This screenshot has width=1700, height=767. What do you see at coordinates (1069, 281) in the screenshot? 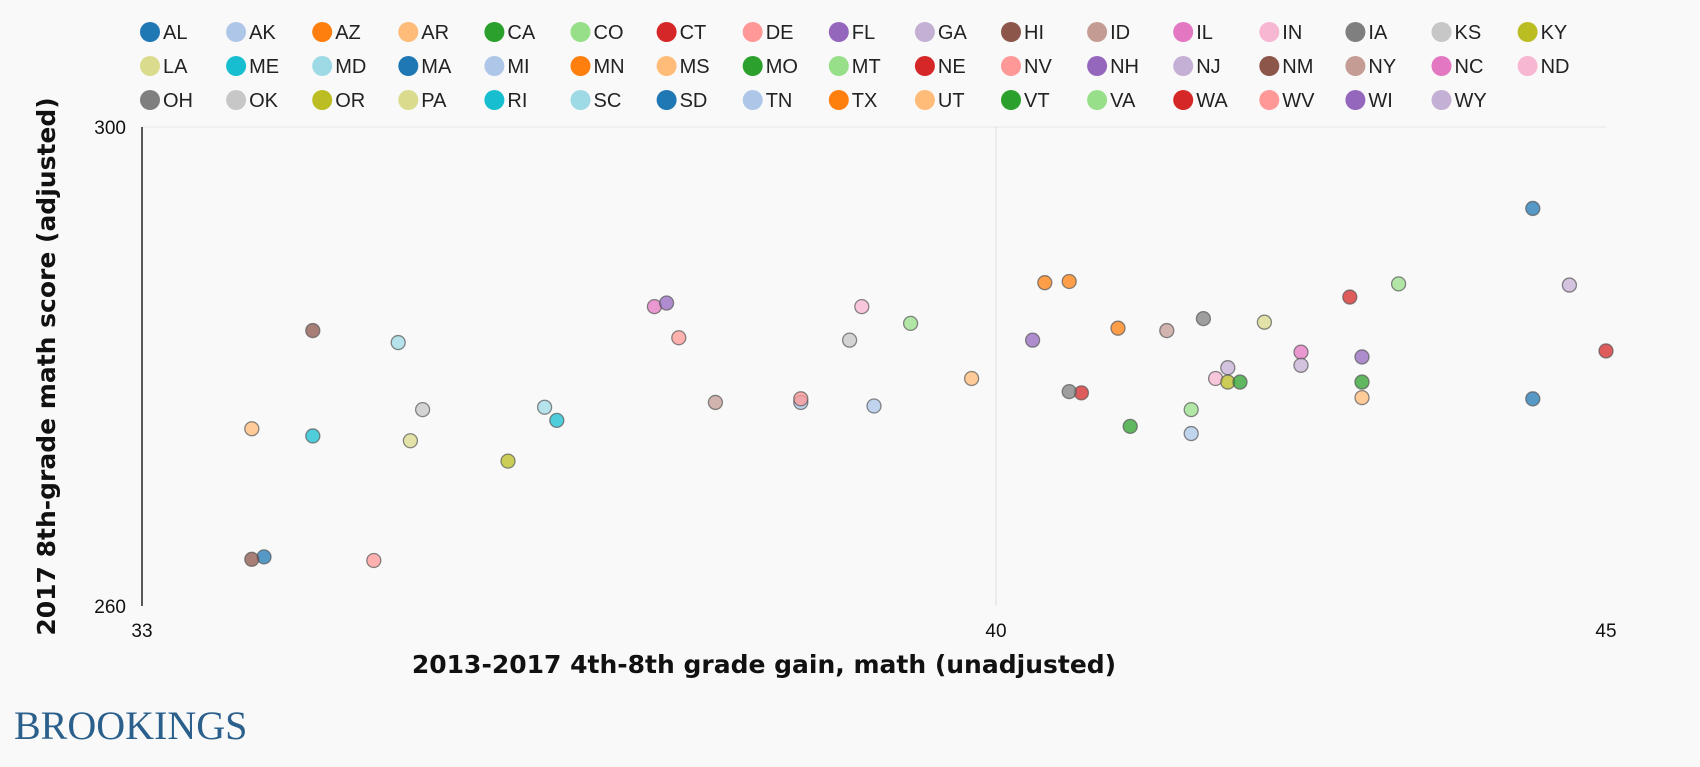
I see `point-mn` at bounding box center [1069, 281].